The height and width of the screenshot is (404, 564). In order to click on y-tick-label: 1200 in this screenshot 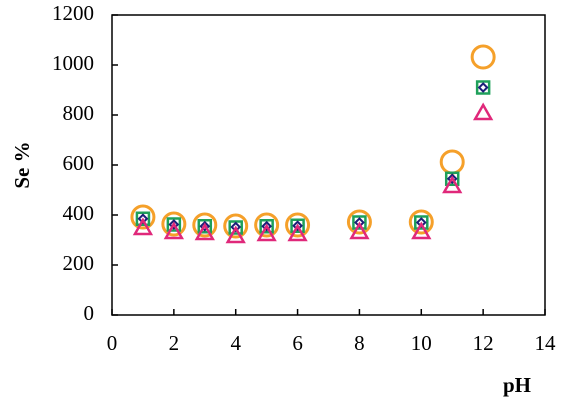, I will do `click(73, 13)`.